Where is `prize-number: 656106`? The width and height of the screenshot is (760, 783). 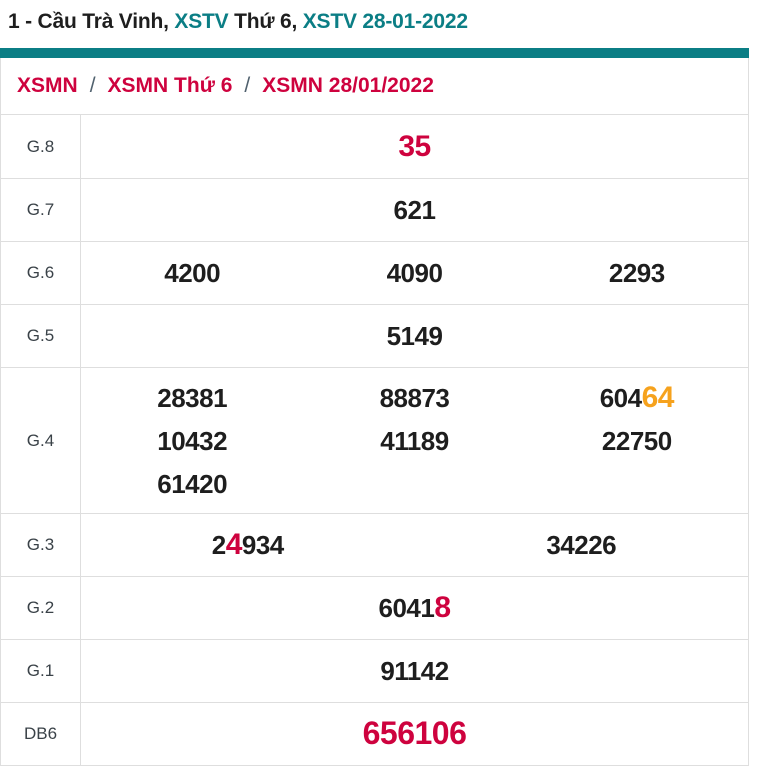
prize-number: 656106 is located at coordinates (415, 734).